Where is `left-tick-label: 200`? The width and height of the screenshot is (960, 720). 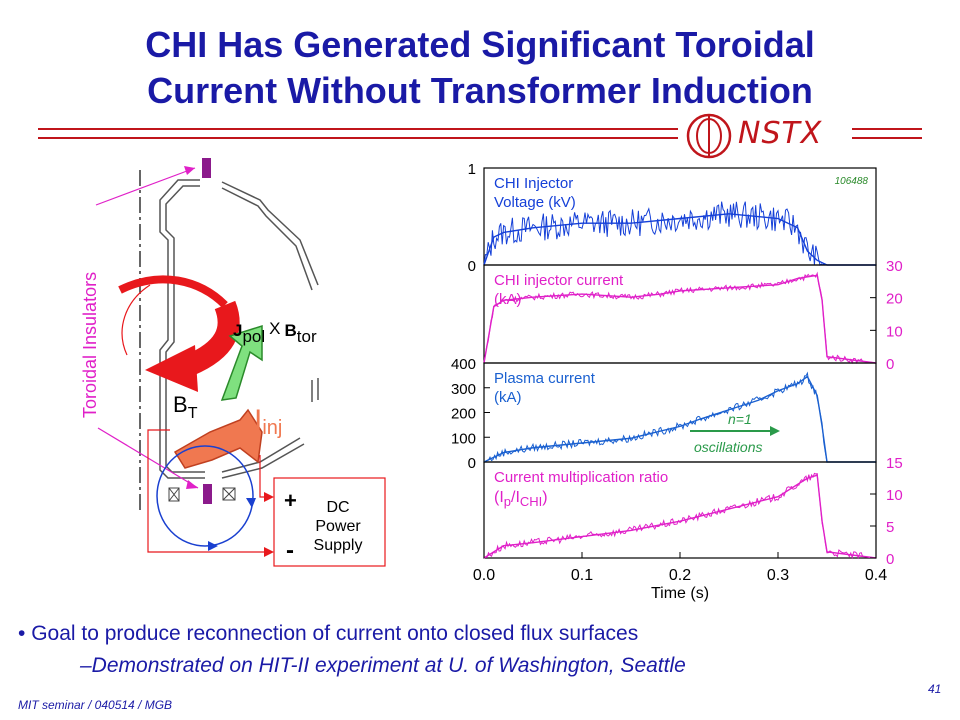
left-tick-label: 200 is located at coordinates (463, 414).